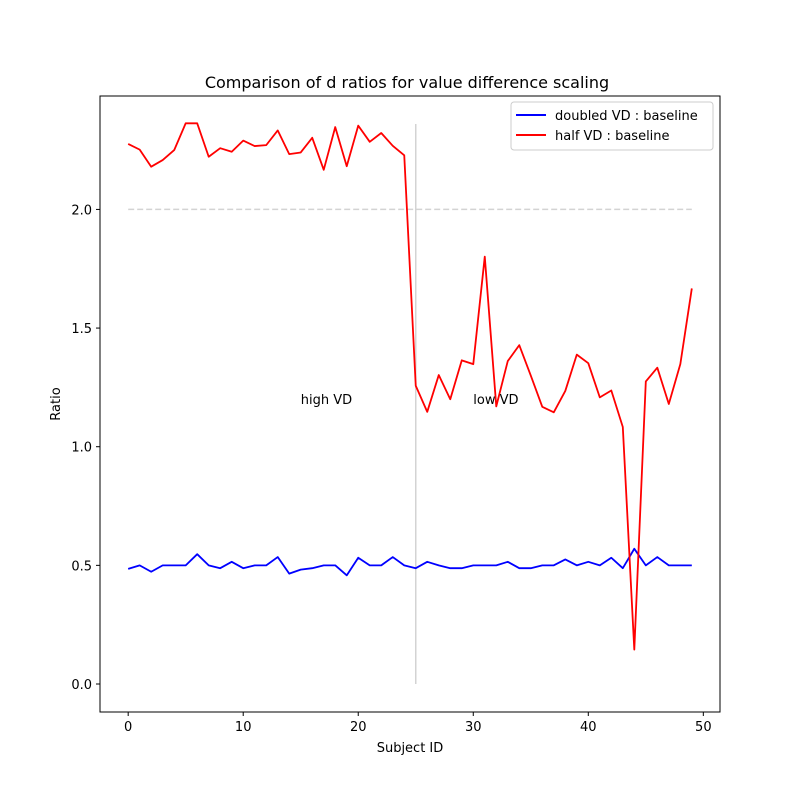  What do you see at coordinates (495, 400) in the screenshot?
I see `annotation-low-vd: low VD` at bounding box center [495, 400].